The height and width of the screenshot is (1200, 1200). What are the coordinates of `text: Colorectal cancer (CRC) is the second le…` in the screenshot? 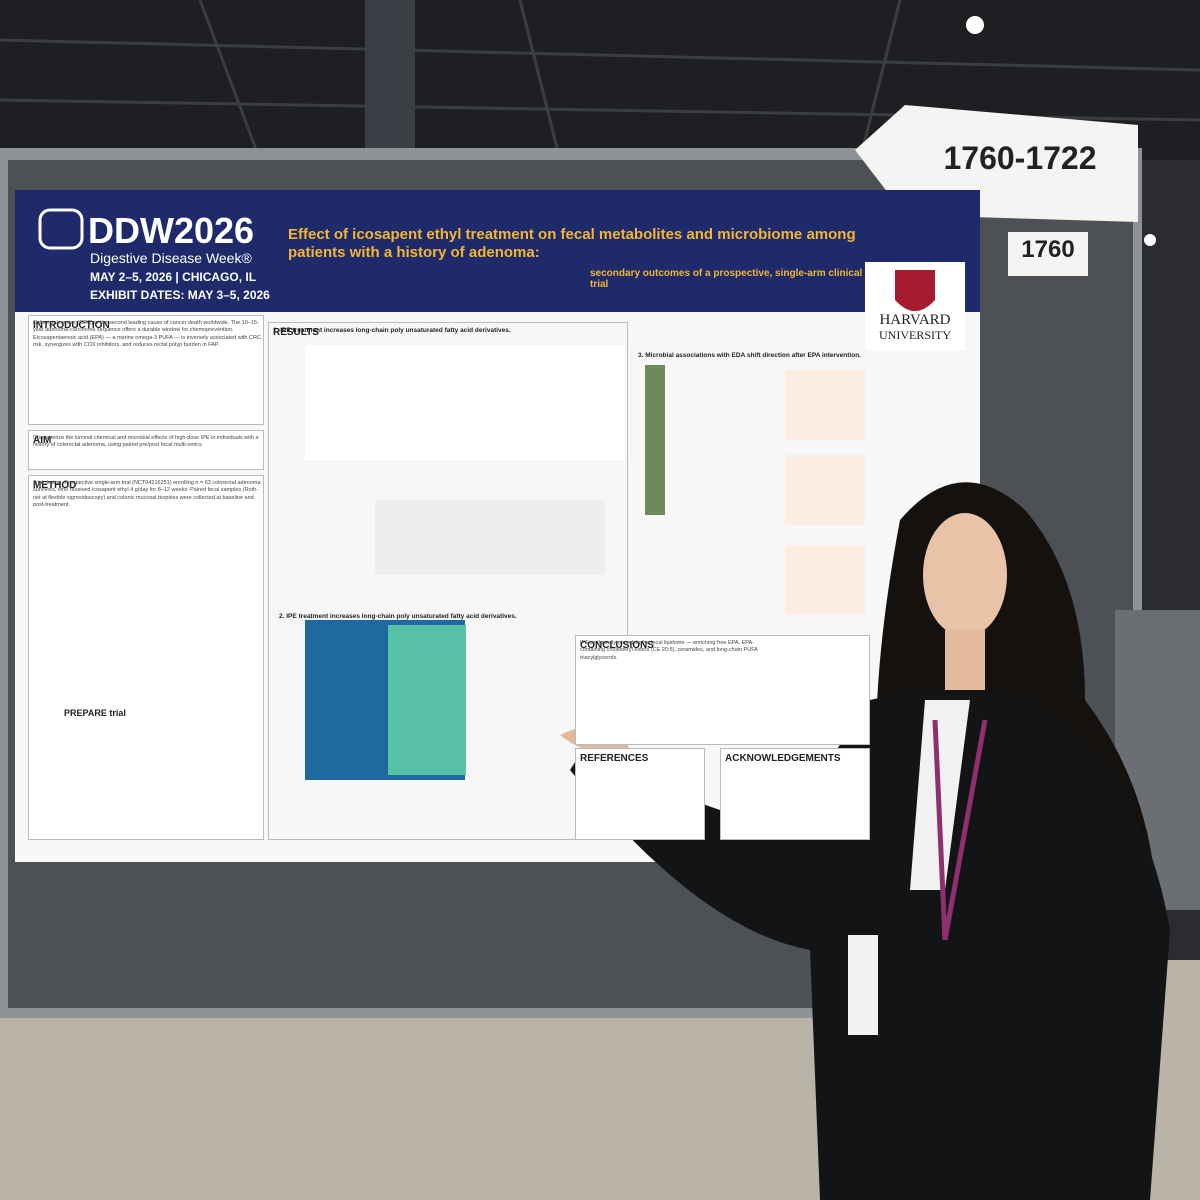 It's located at (147, 334).